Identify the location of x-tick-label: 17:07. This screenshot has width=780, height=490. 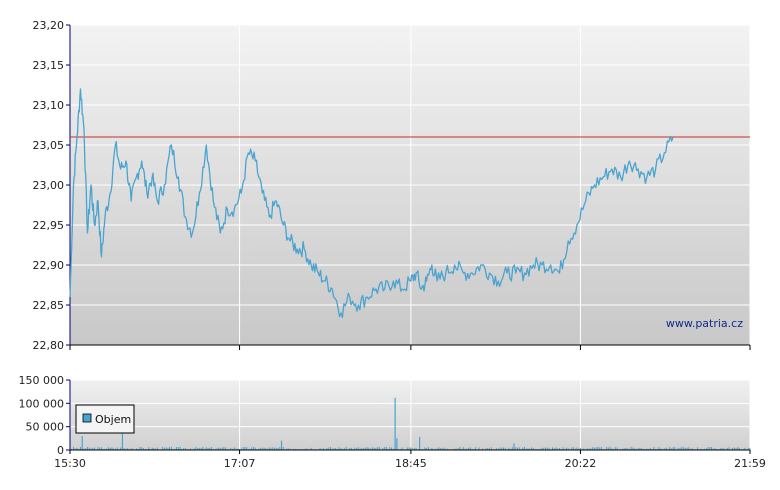
(240, 463).